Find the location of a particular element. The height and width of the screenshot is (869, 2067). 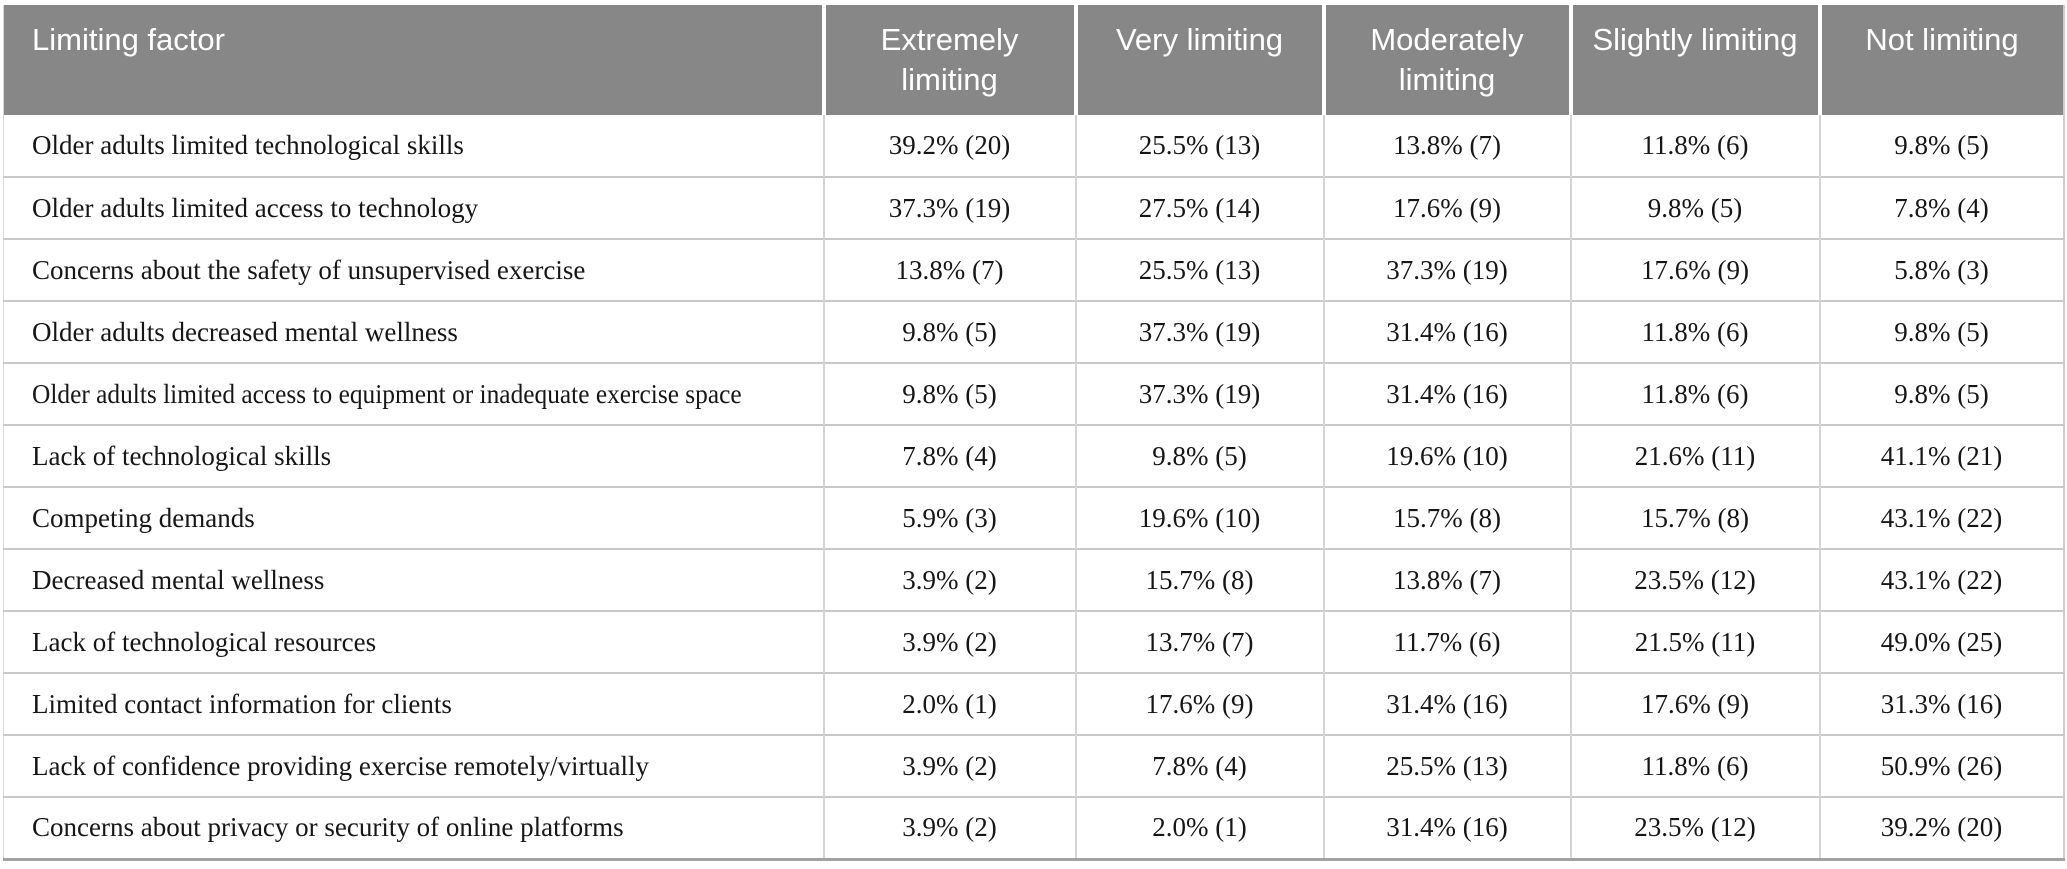

factor-label: Limited contact information for clients is located at coordinates (242, 703).